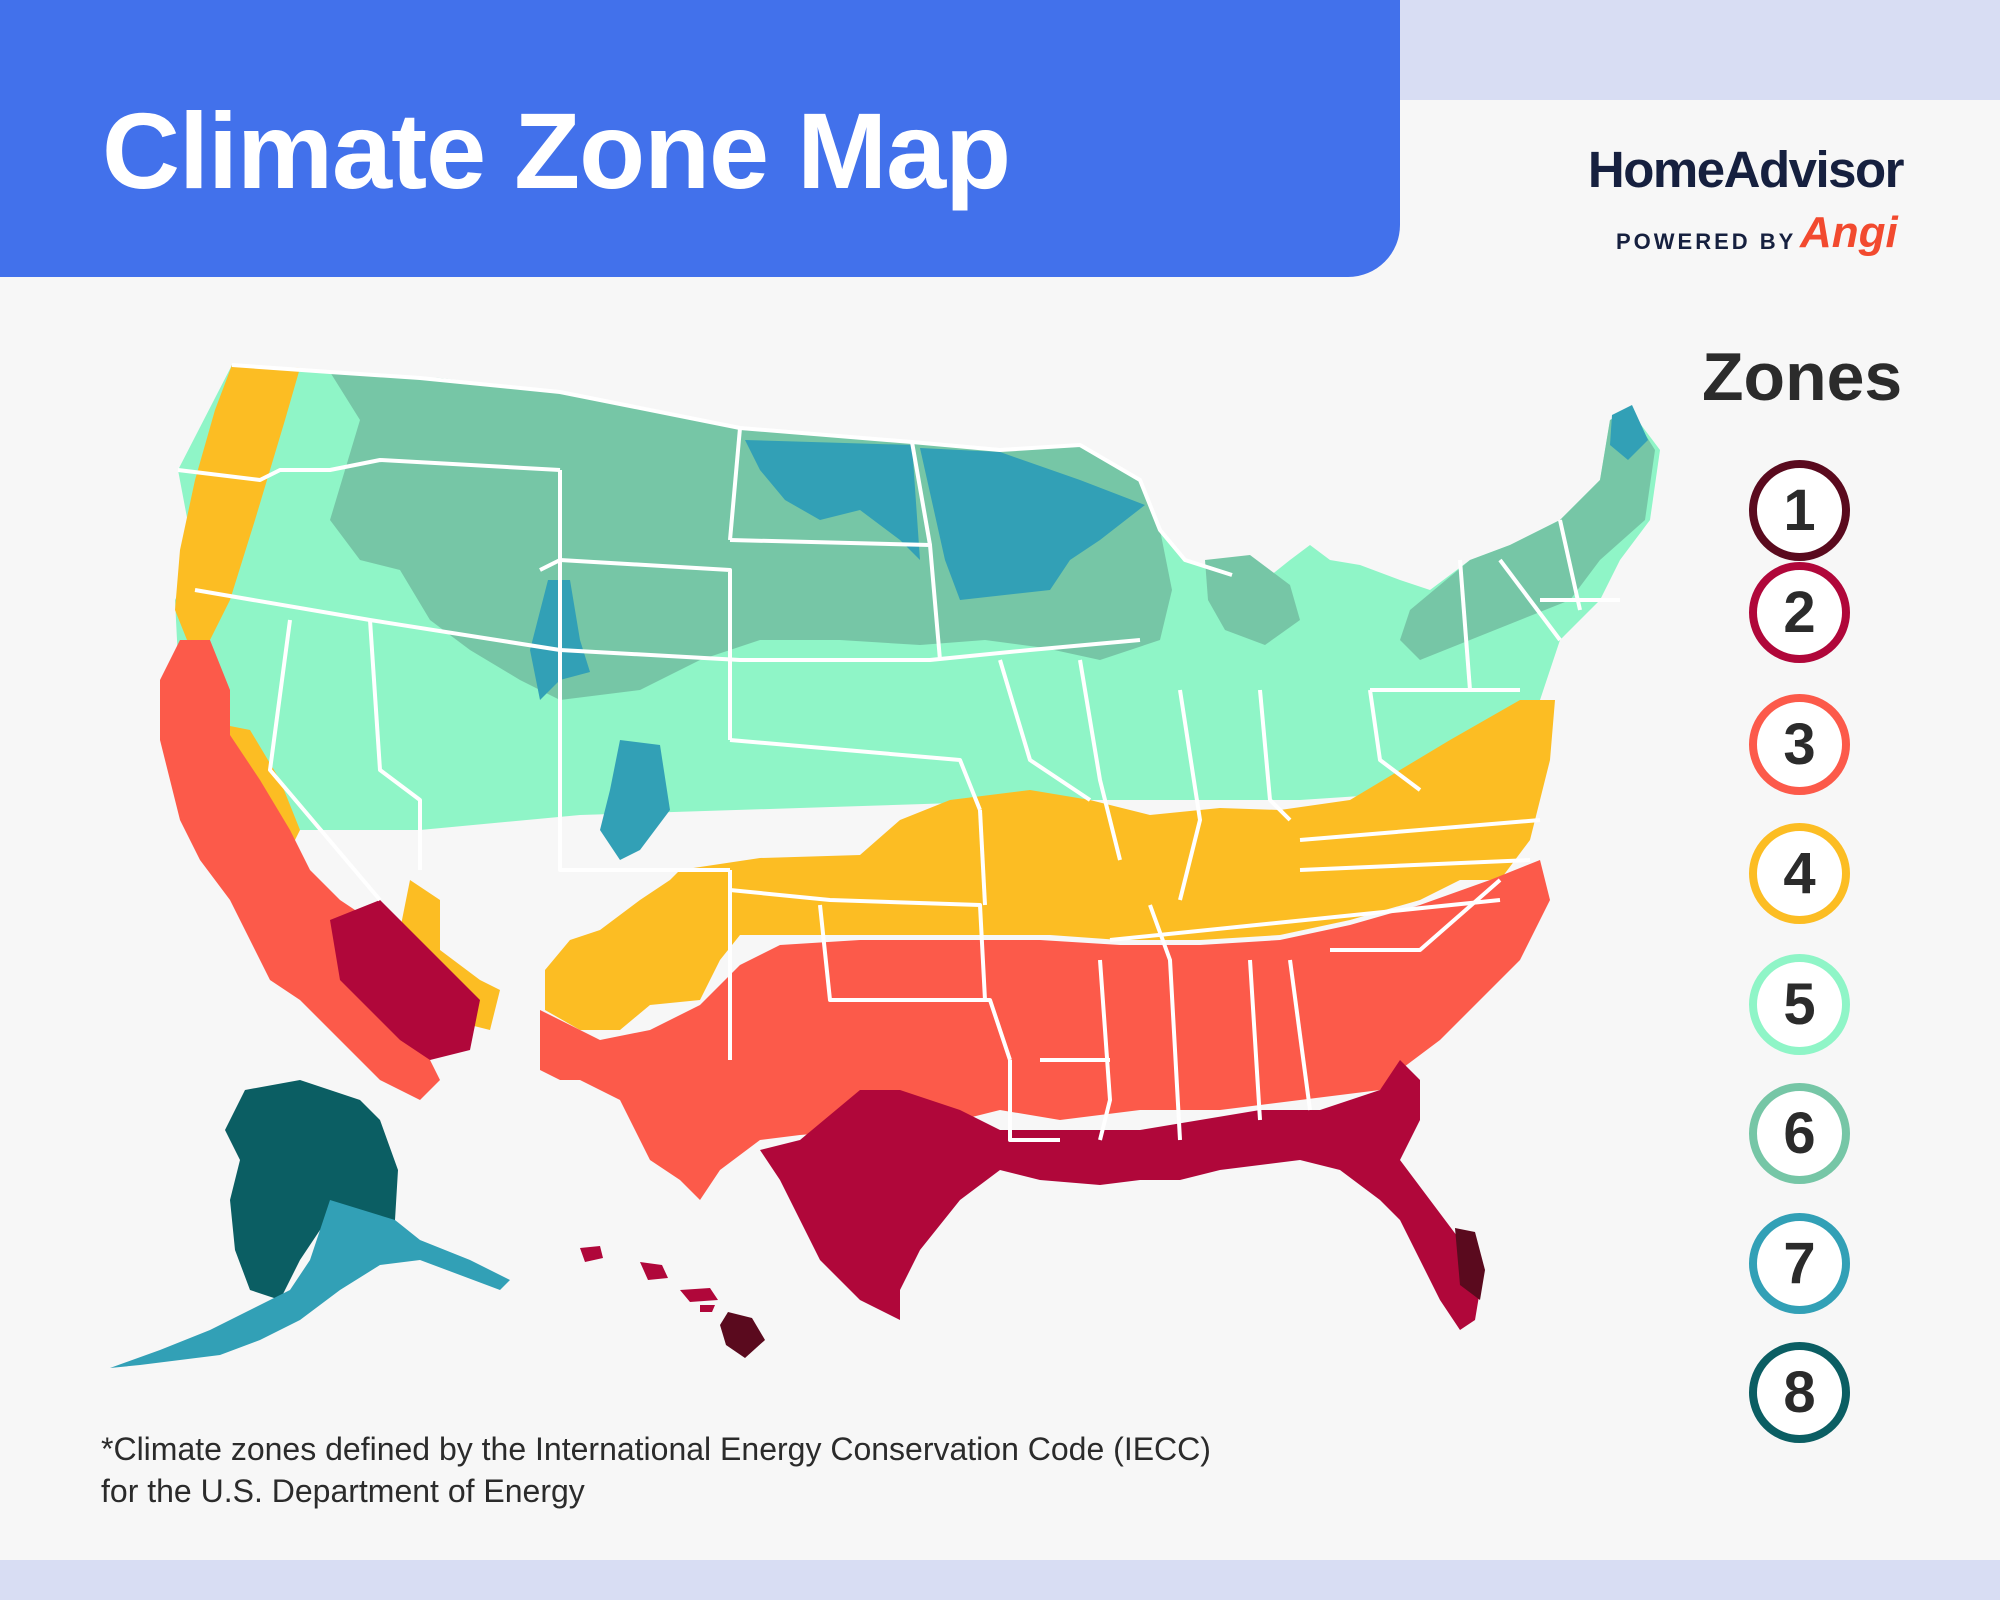 Image resolution: width=2000 pixels, height=1600 pixels. I want to click on legend-zone-4-label: 4, so click(1799, 873).